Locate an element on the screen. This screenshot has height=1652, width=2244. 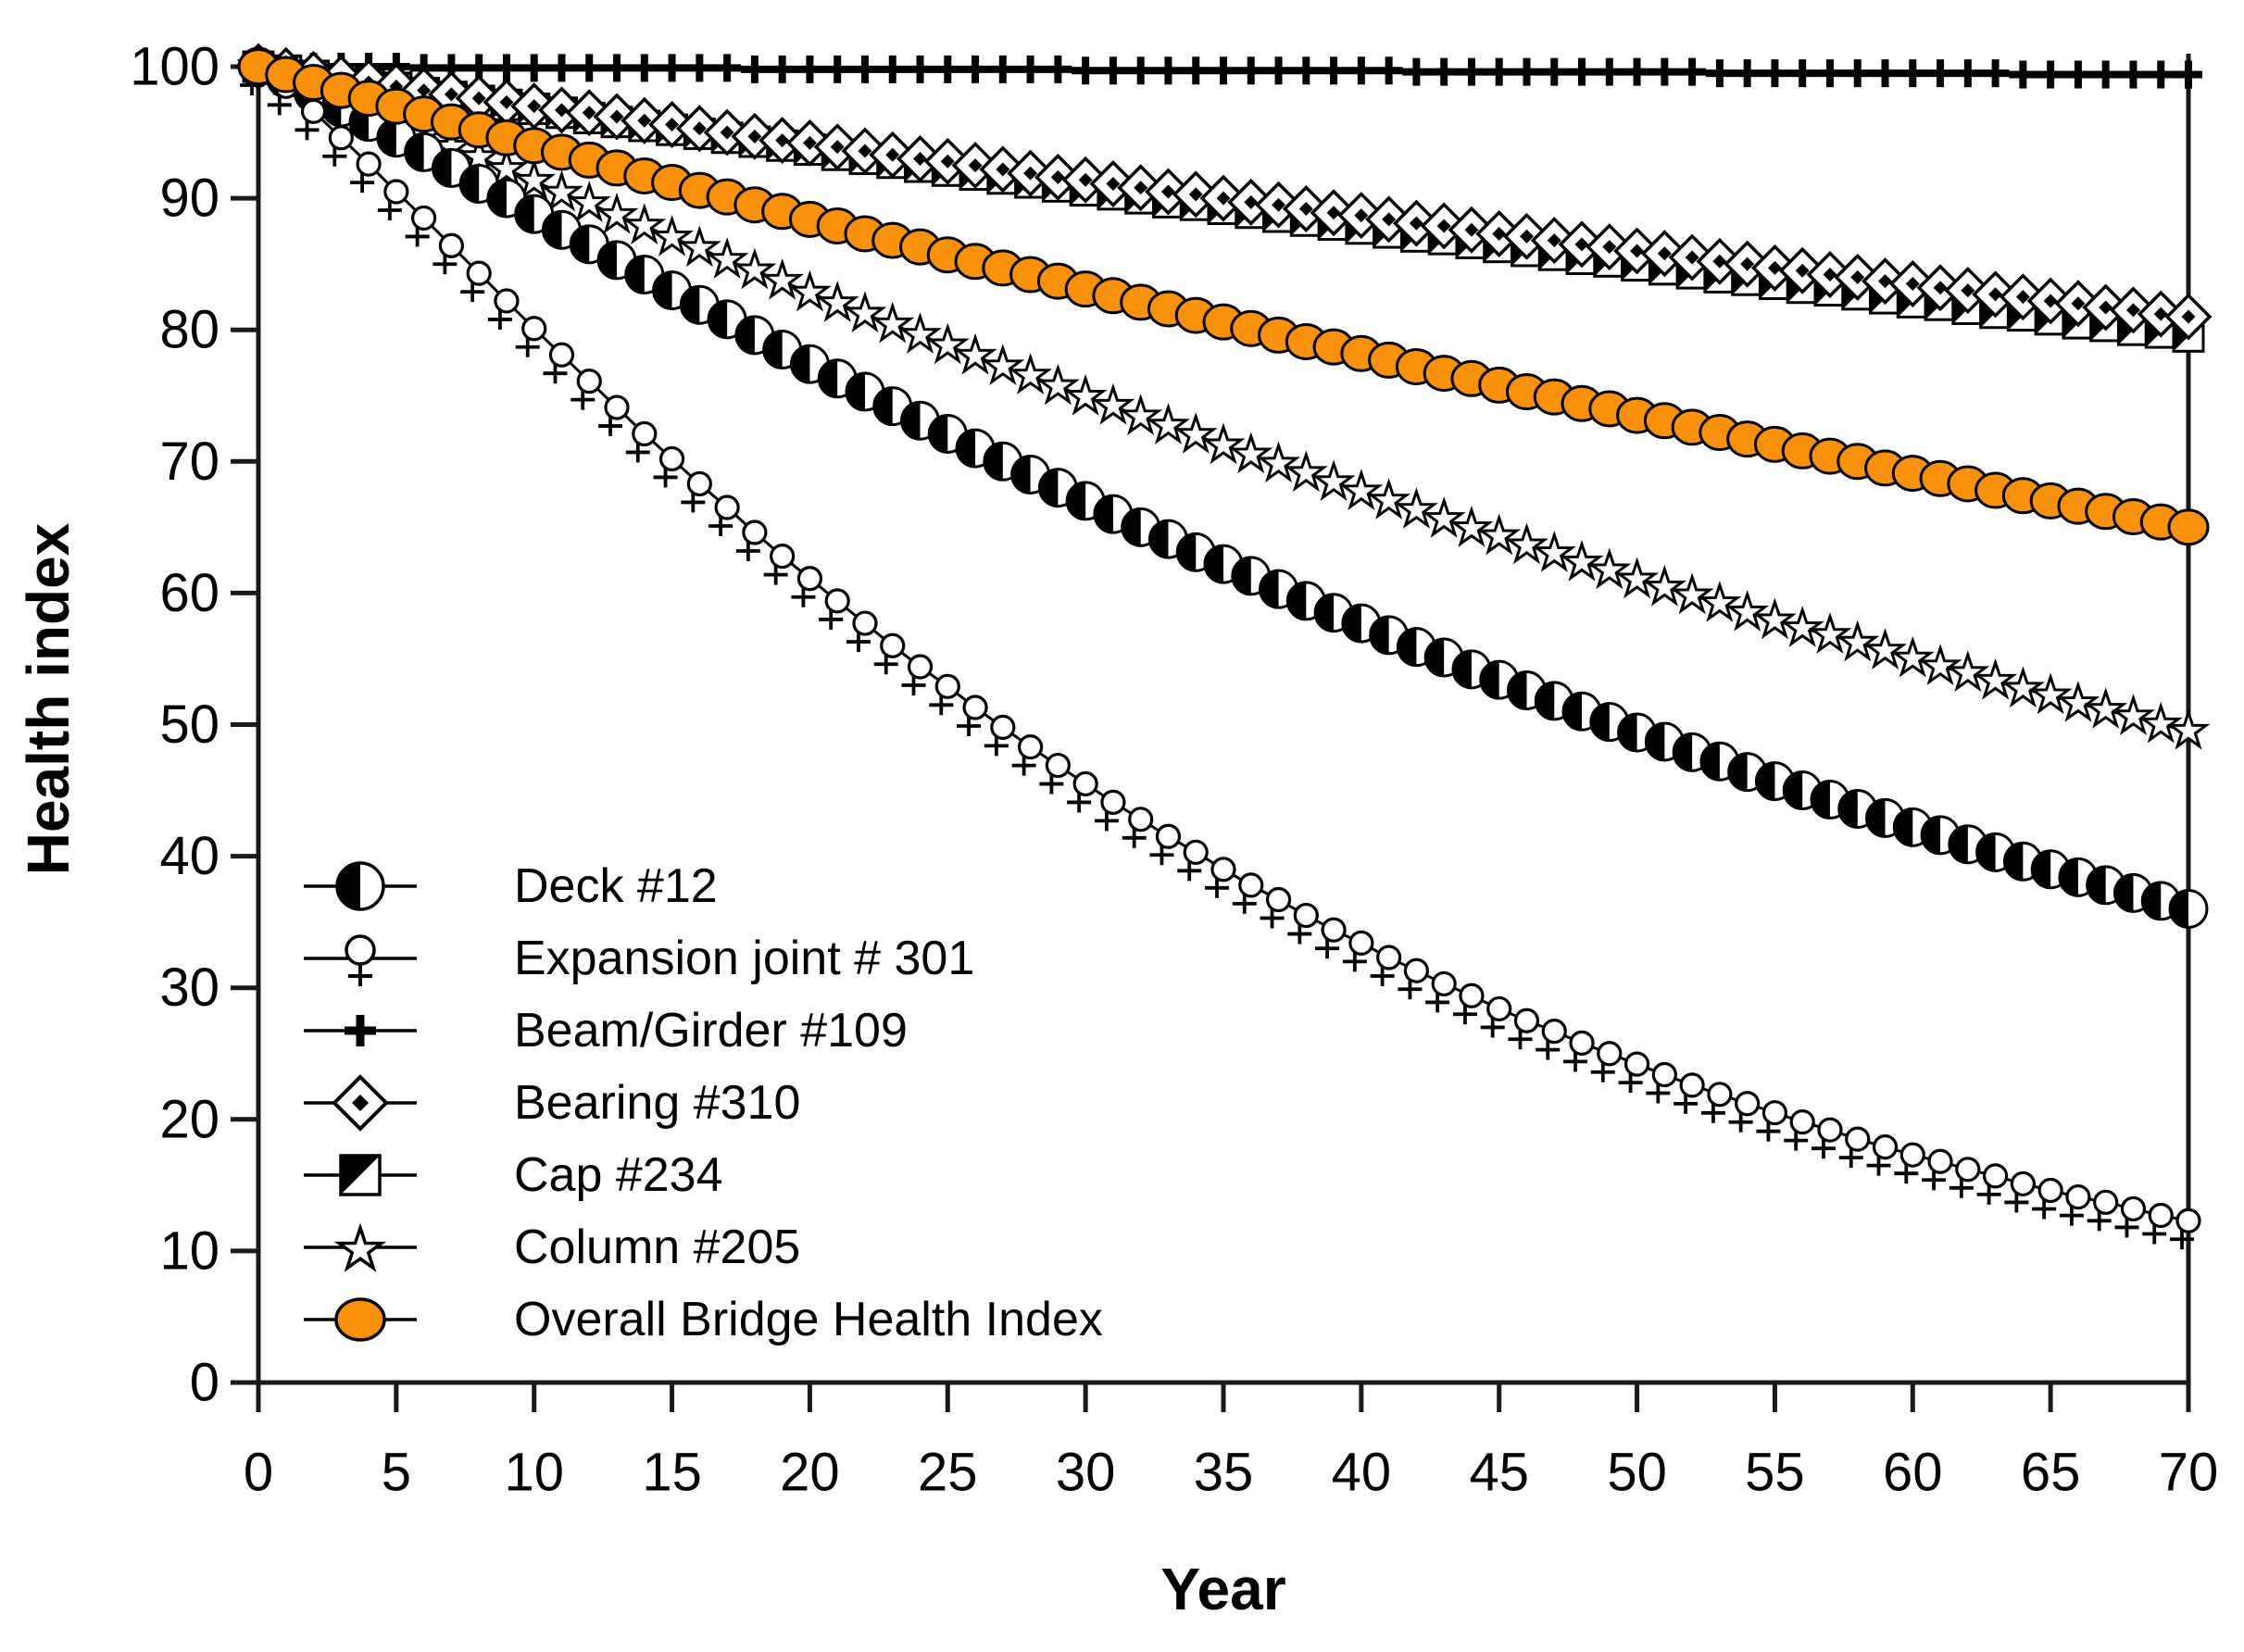
legend-item-column: Column #205 is located at coordinates (703, 1247).